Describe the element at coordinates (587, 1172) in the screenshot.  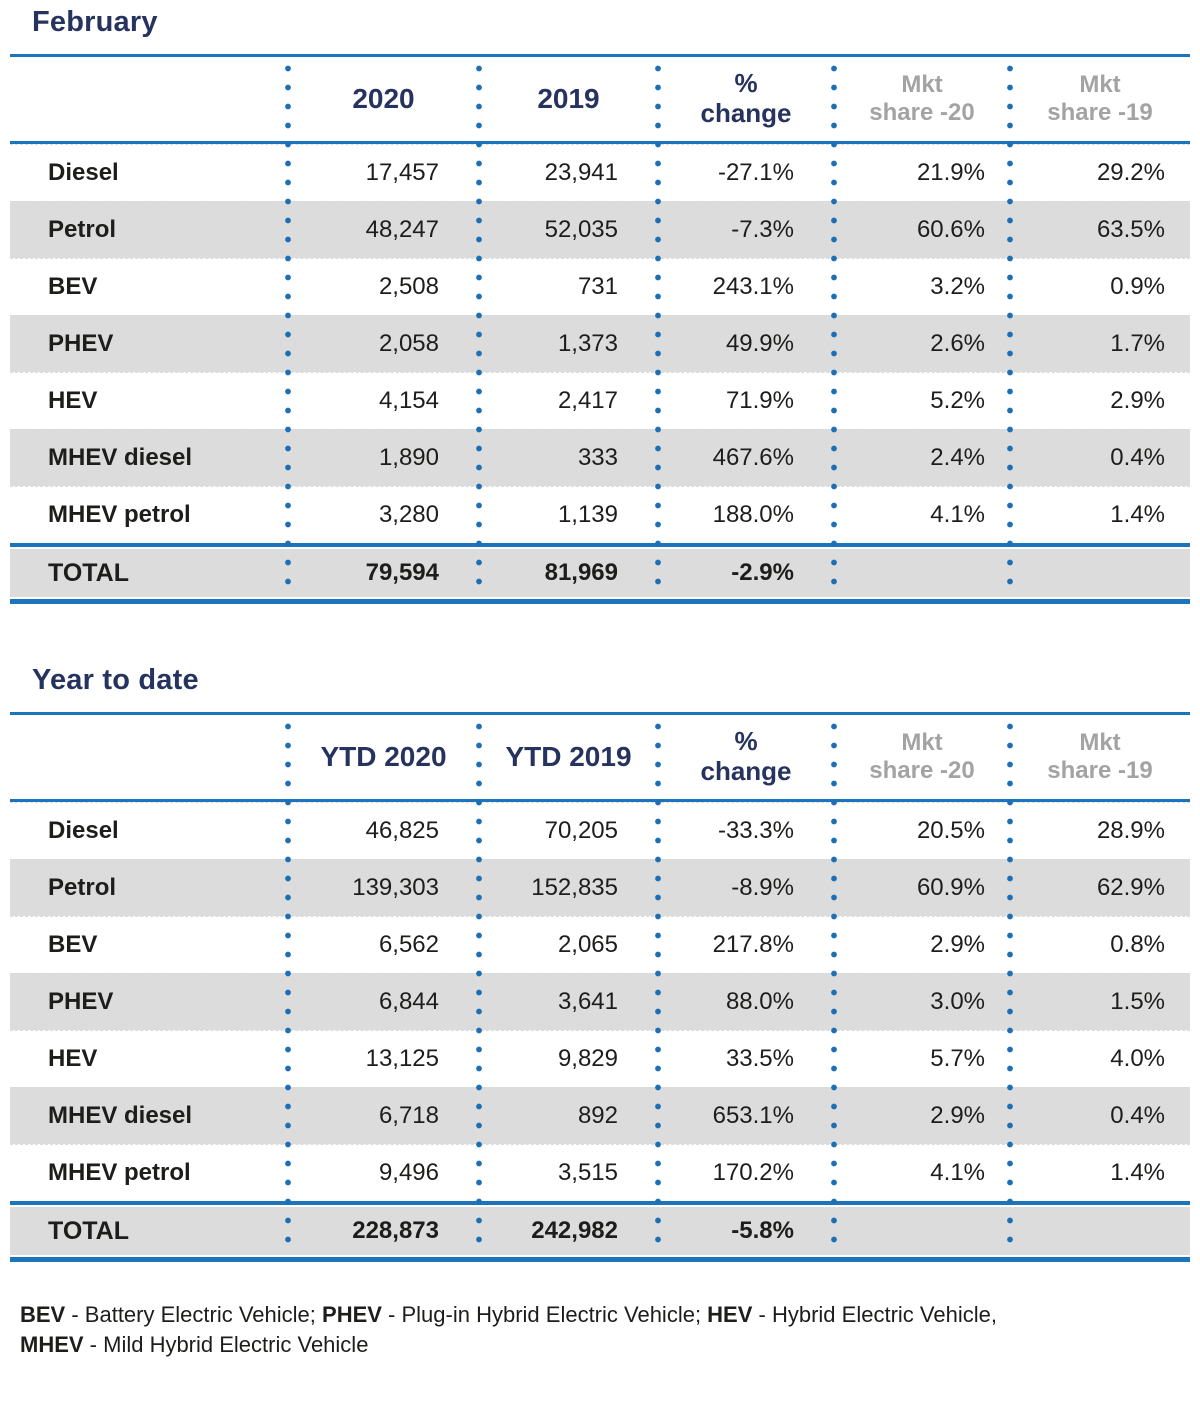
I see `cell-value: 3,515` at that location.